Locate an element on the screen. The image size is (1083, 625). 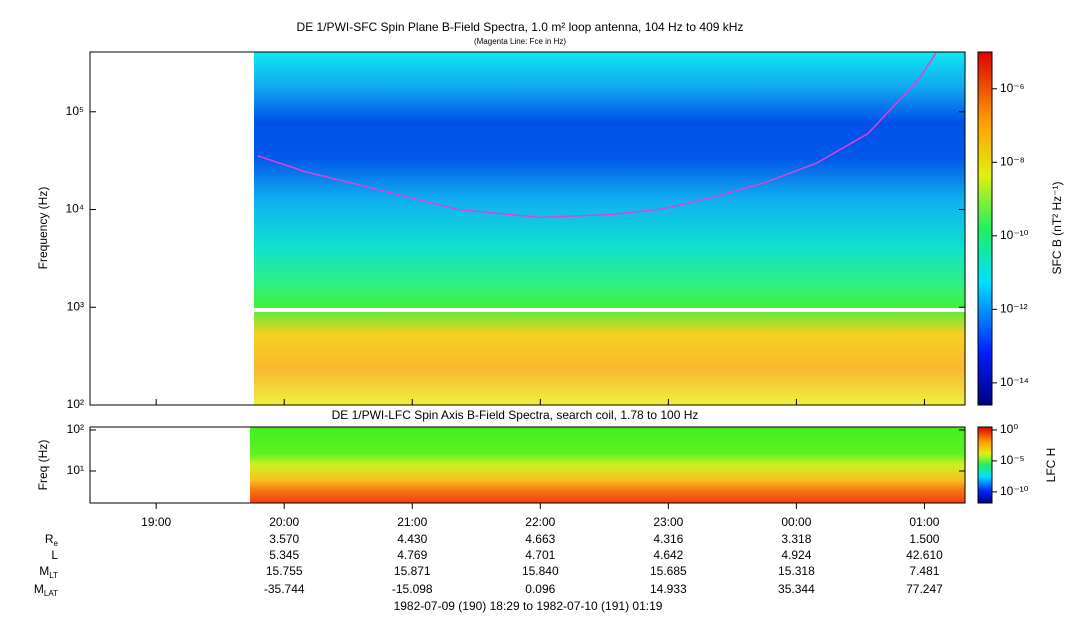
label-main: R is located at coordinates (49, 539).